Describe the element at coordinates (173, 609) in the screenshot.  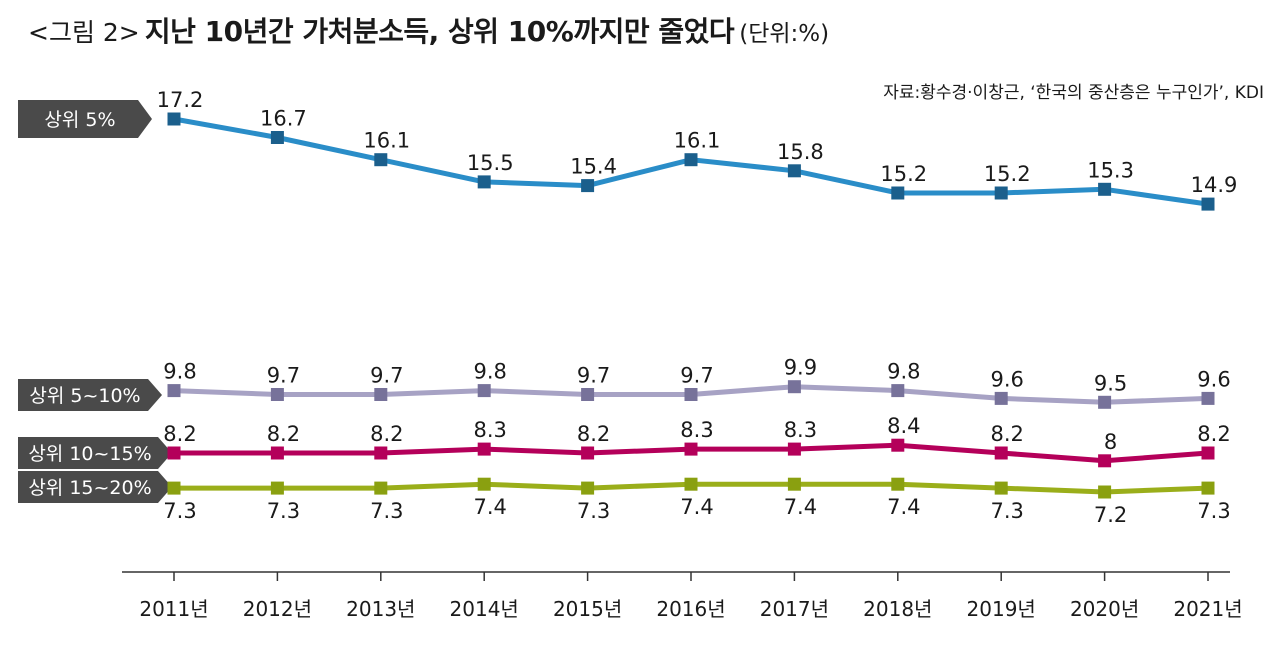
I see `x-tick-label: 2011년` at that location.